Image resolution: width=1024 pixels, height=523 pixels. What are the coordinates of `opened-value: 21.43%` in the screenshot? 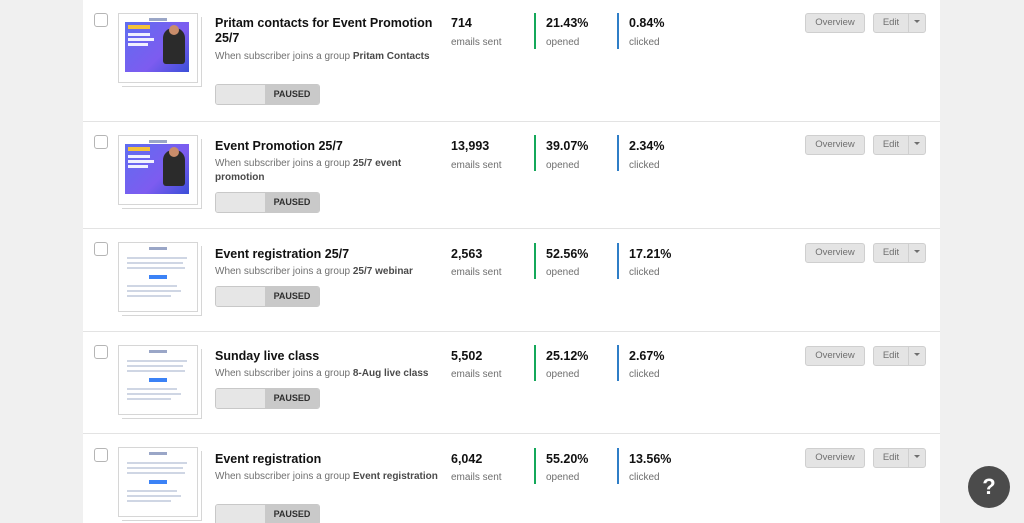 It's located at (567, 23).